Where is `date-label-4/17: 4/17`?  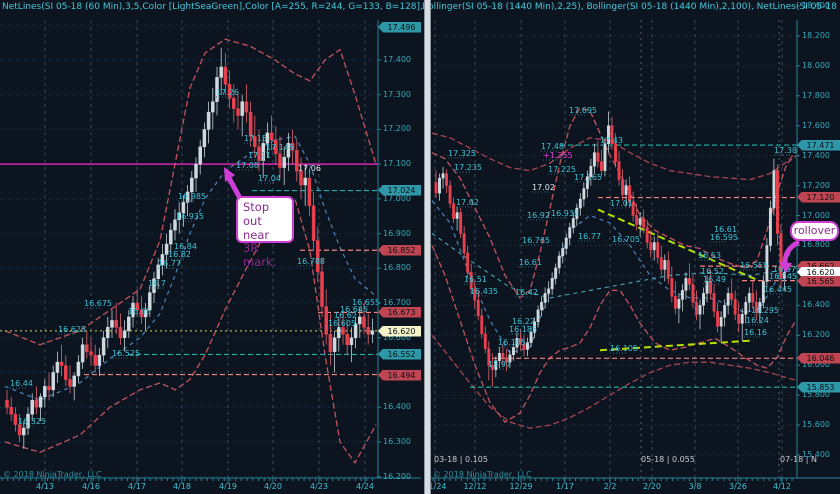
date-label-4/17: 4/17 is located at coordinates (137, 486).